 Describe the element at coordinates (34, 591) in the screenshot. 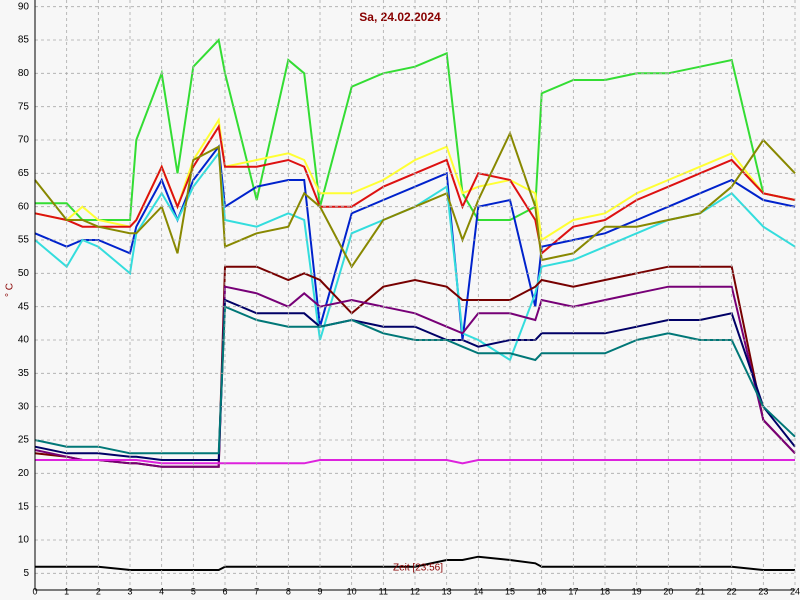

I see `x-tick-label: 0` at that location.